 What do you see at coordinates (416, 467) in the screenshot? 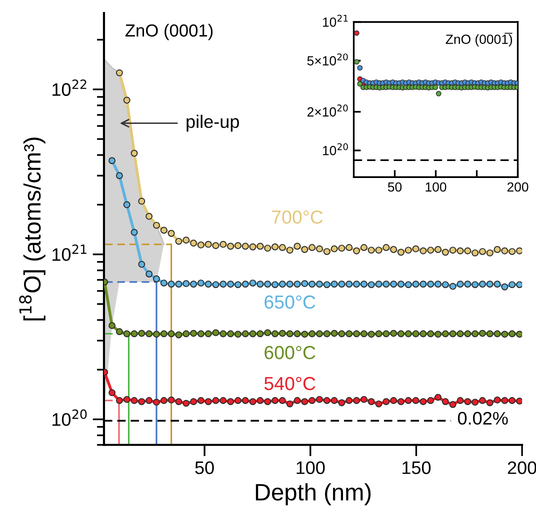
I see `x-tick-label: 150` at bounding box center [416, 467].